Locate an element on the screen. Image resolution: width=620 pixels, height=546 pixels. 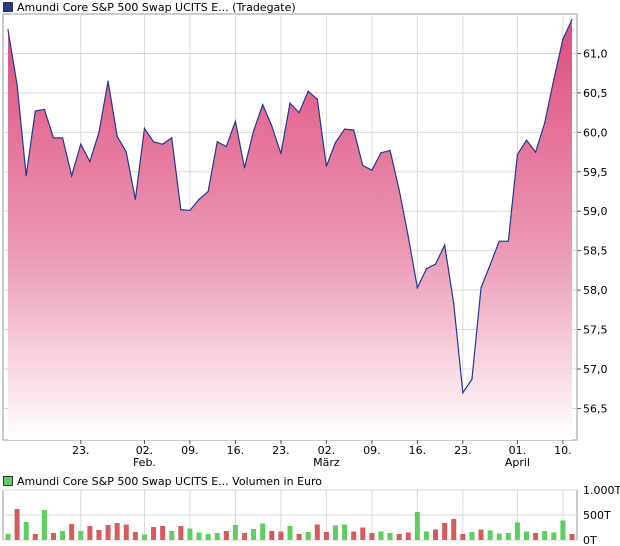
price-y-tick-label: 57,5 is located at coordinates (595, 330).